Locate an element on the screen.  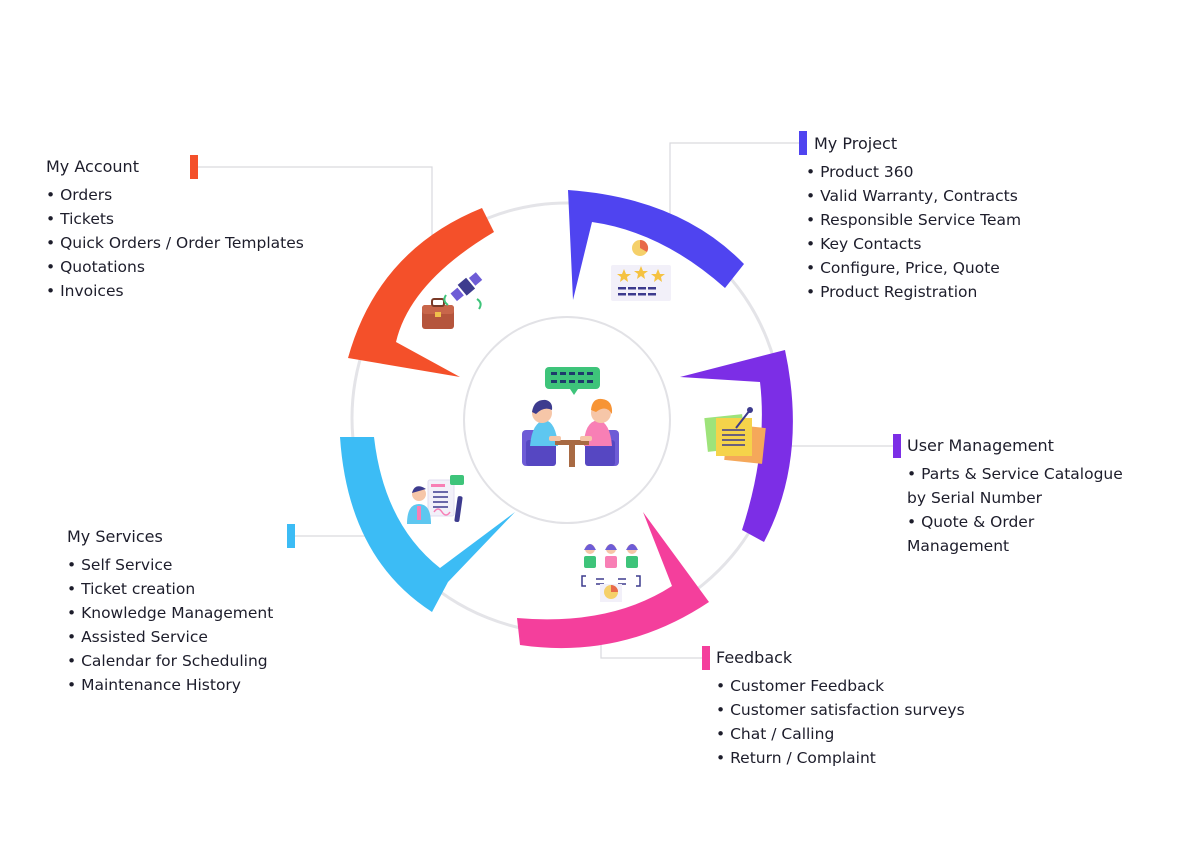
list-item: Product 360 is located at coordinates (913, 172).